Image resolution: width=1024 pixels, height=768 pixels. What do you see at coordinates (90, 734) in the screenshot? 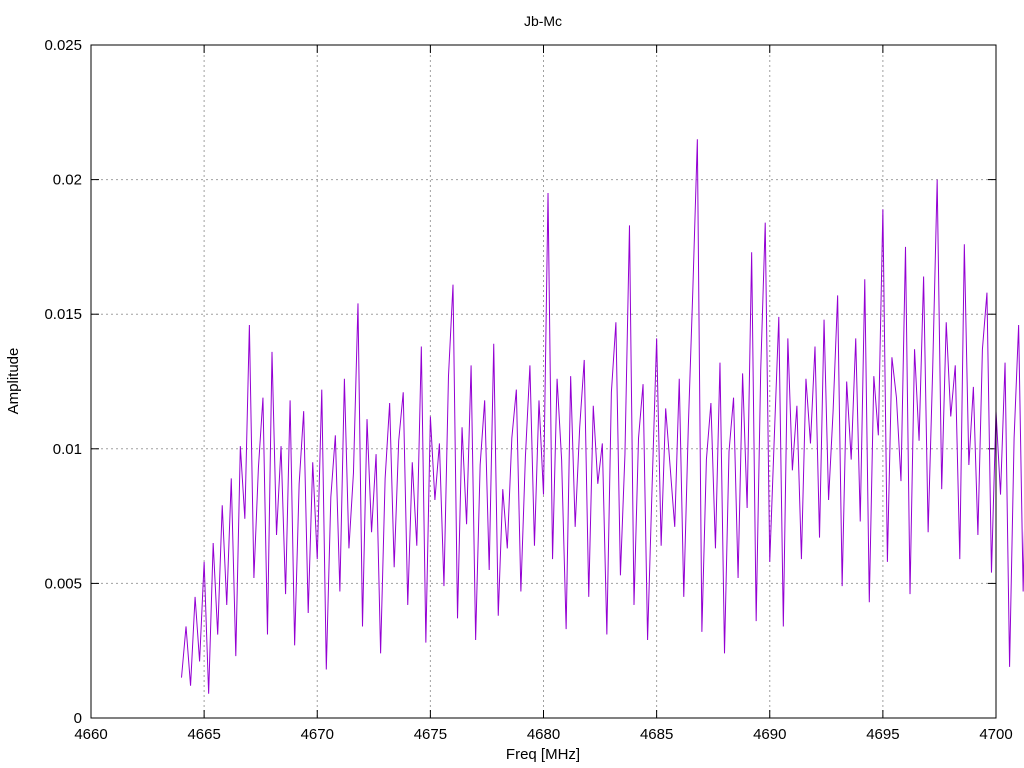
I see `x-tick-label: 4660` at bounding box center [90, 734].